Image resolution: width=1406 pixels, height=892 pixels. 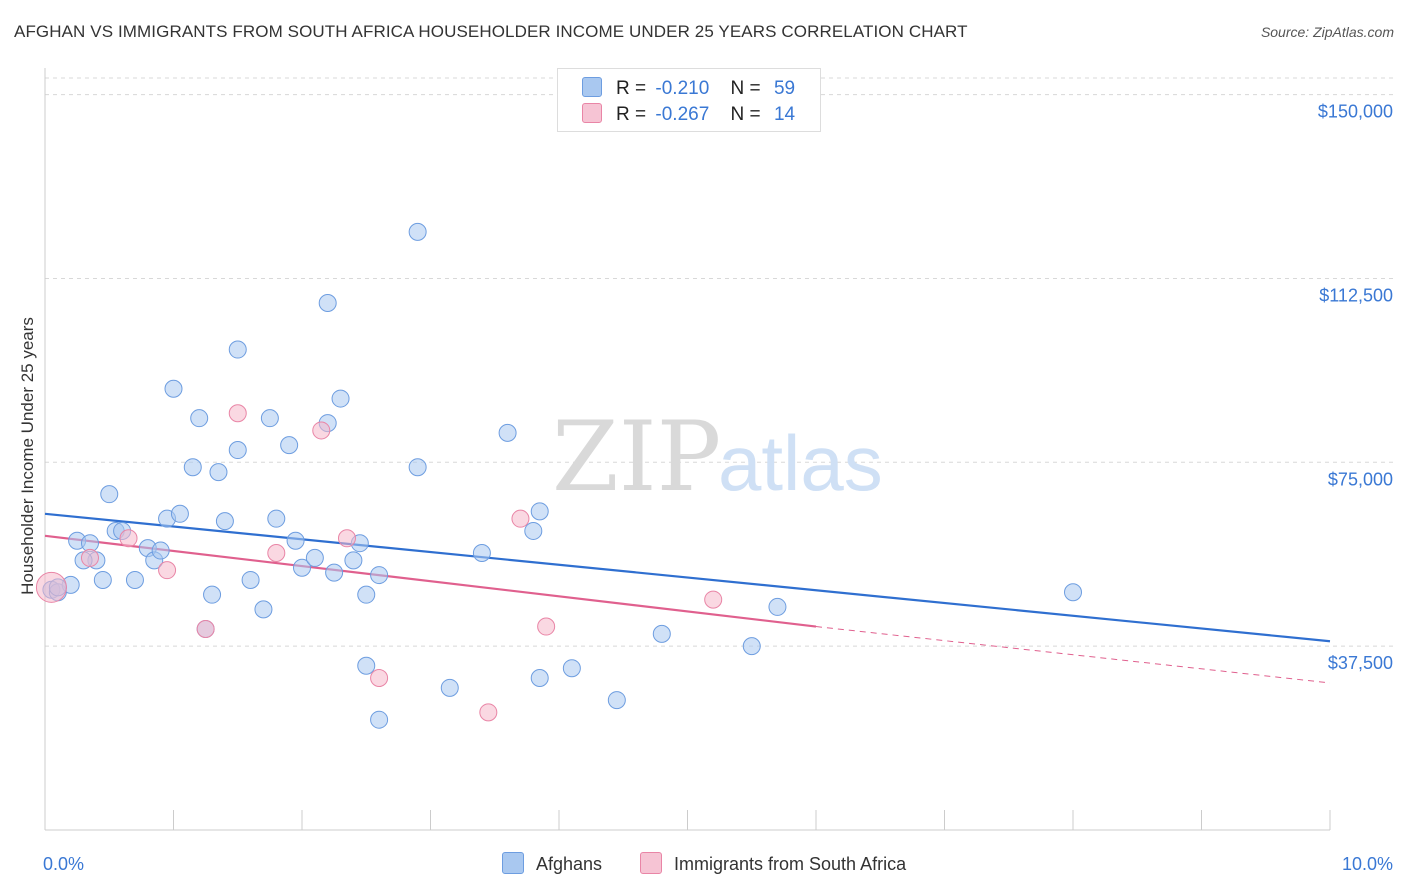 What do you see at coordinates (1327, 32) in the screenshot?
I see `source-credit: Source: ZipAtlas.com` at bounding box center [1327, 32].